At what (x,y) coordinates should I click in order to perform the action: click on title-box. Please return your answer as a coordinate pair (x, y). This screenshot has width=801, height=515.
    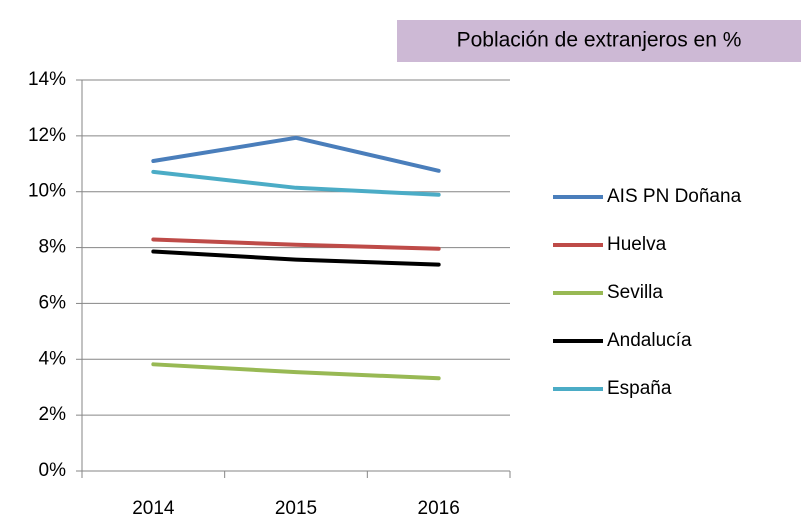
    Looking at the image, I should click on (599, 41).